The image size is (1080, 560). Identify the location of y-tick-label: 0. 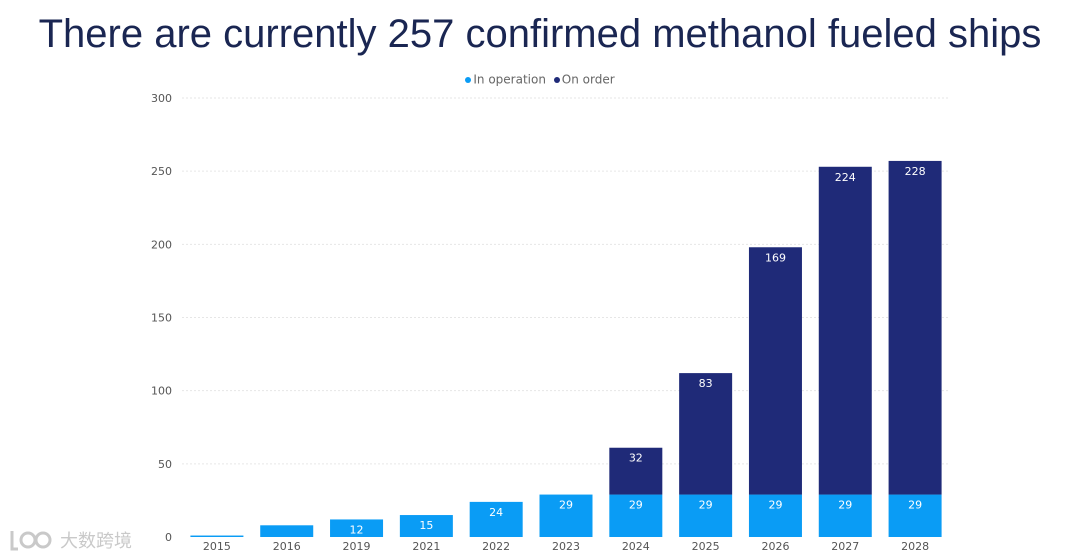
(168, 537).